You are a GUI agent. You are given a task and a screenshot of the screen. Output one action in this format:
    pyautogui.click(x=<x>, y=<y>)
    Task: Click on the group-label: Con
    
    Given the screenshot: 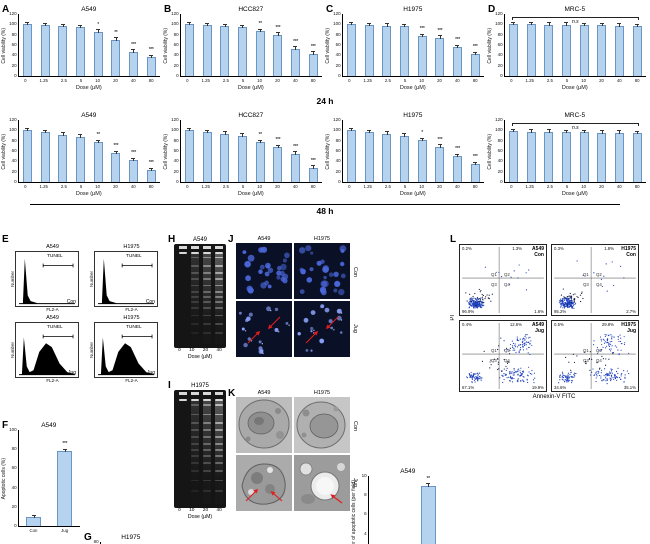 What is the action you would take?
    pyautogui.click(x=150, y=302)
    